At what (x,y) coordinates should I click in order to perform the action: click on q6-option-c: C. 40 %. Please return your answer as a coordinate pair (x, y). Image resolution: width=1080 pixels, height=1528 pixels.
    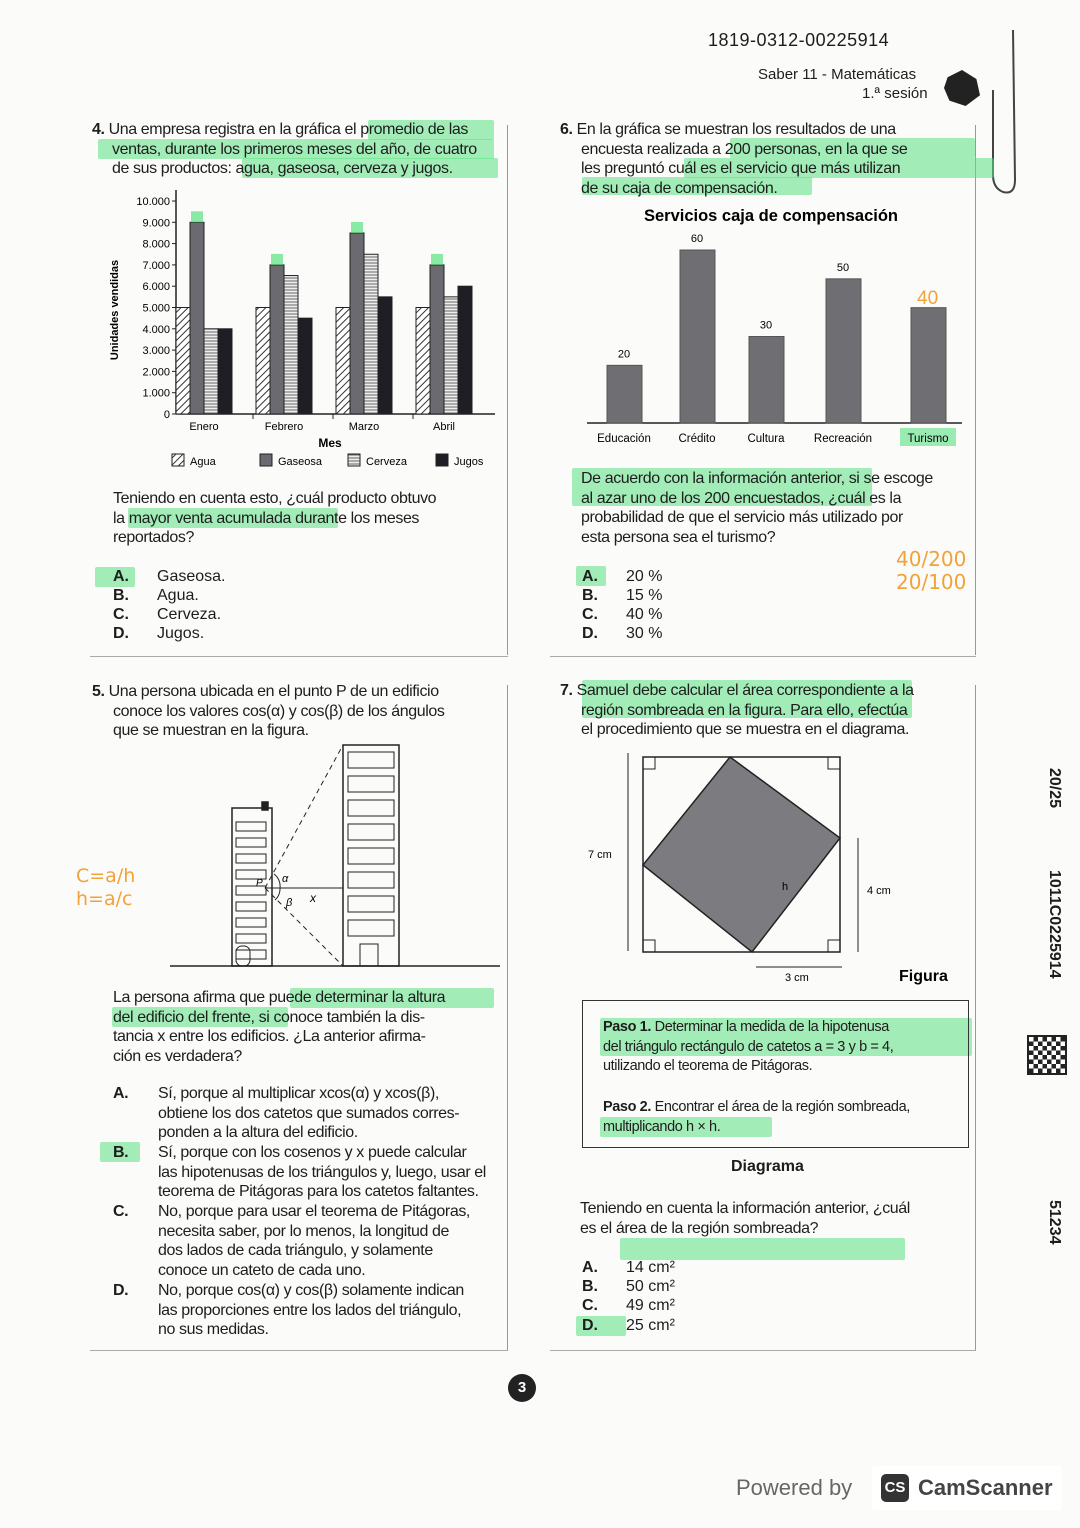
    Looking at the image, I should click on (622, 614).